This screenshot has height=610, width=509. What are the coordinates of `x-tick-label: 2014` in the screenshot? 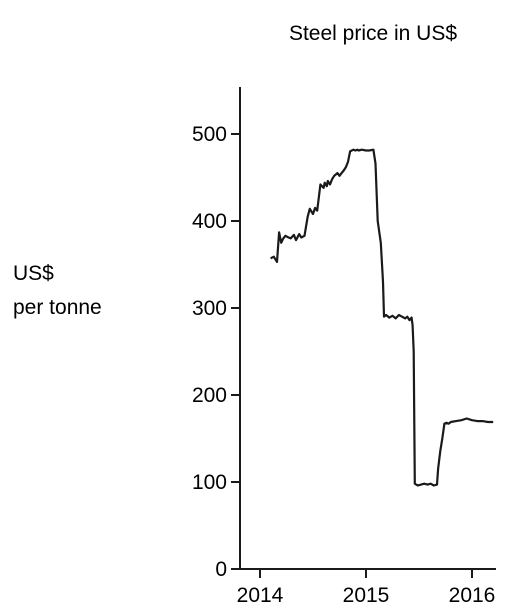 It's located at (260, 595).